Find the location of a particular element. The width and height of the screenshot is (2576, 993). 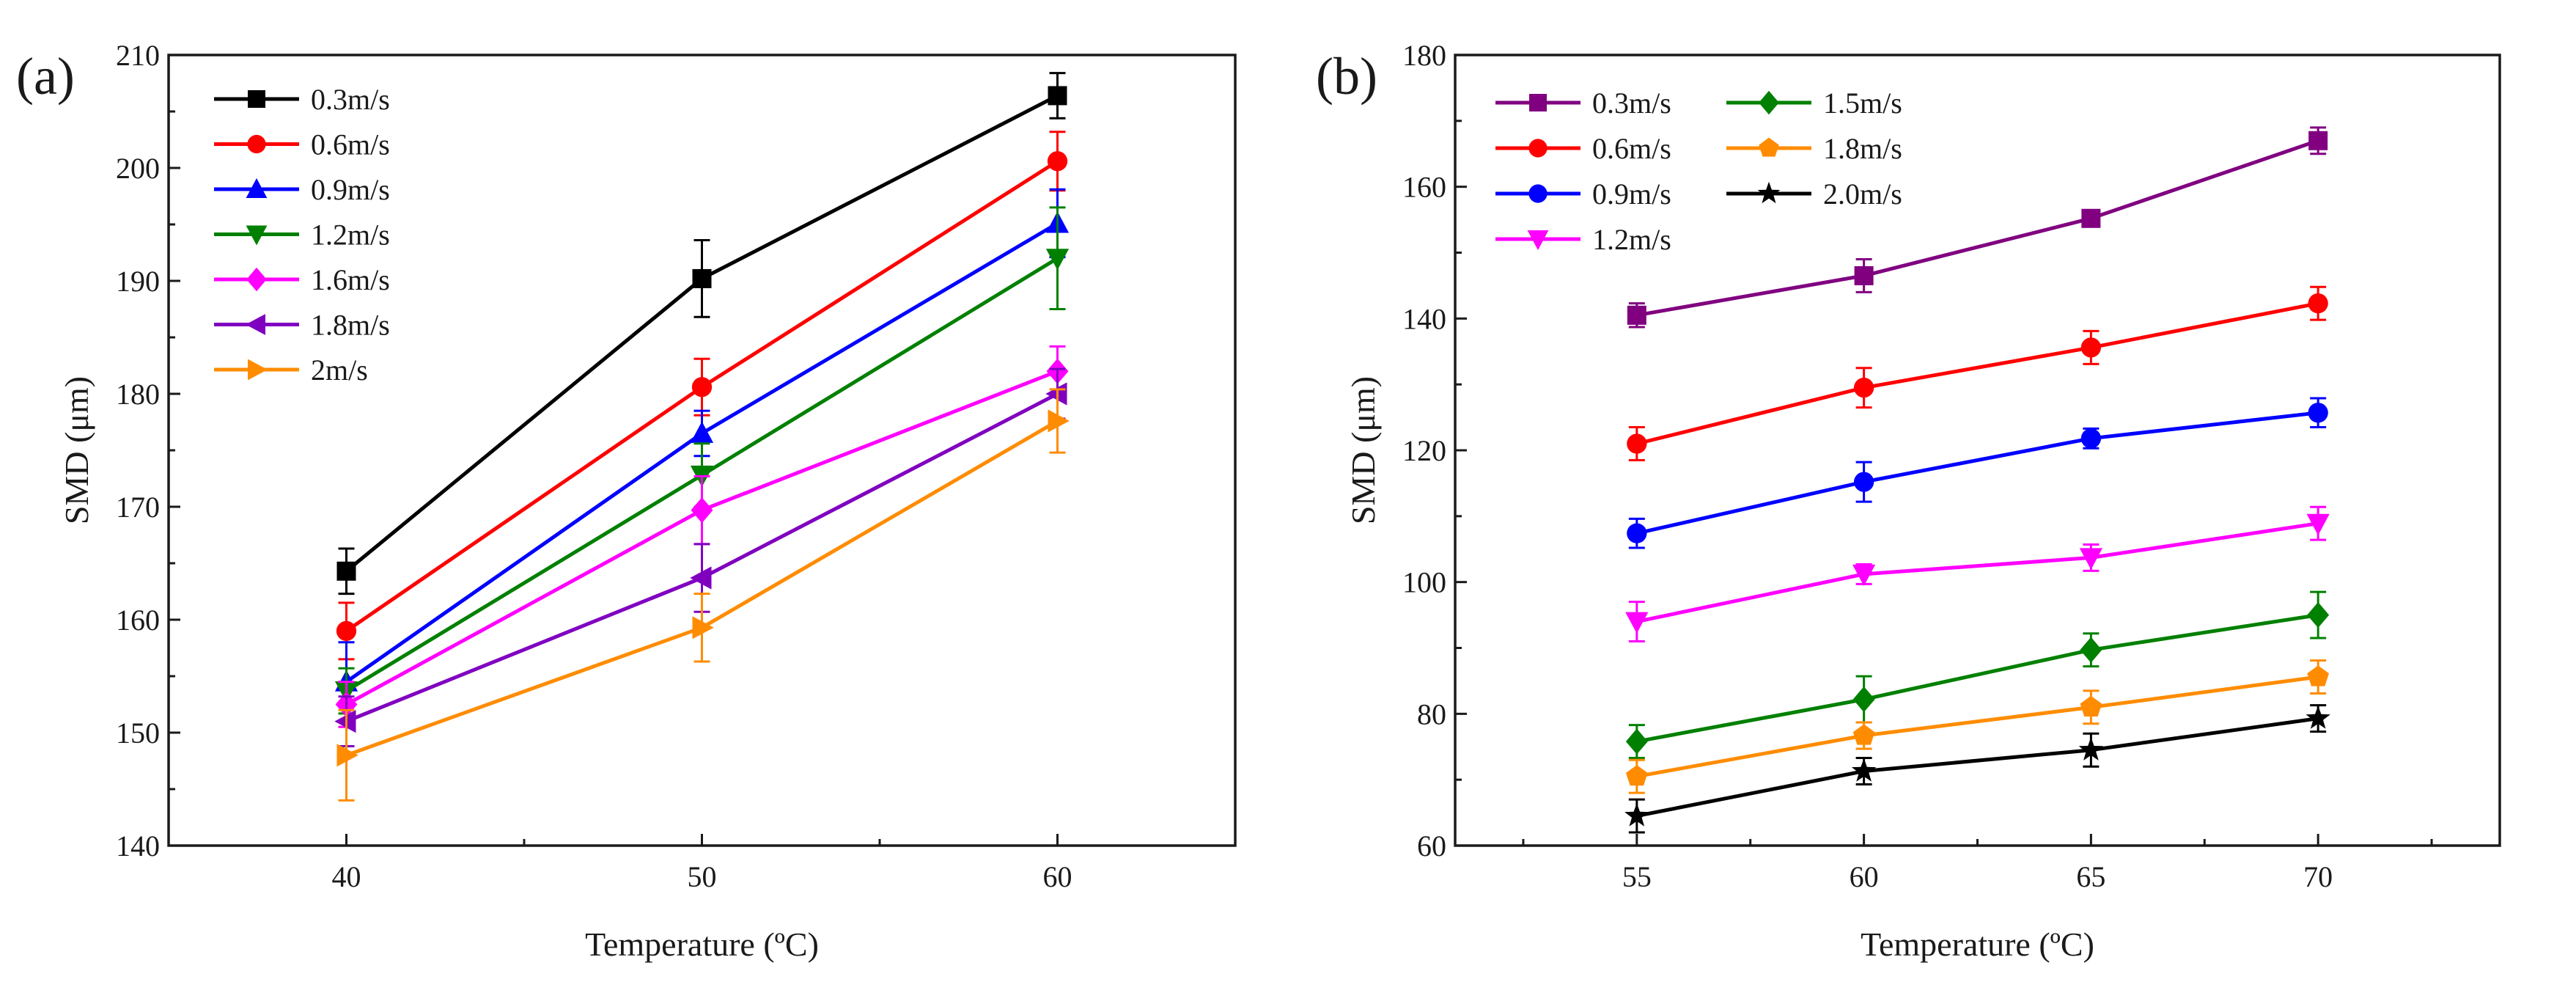

b-legend-label: 0.9m/s is located at coordinates (1631, 193).